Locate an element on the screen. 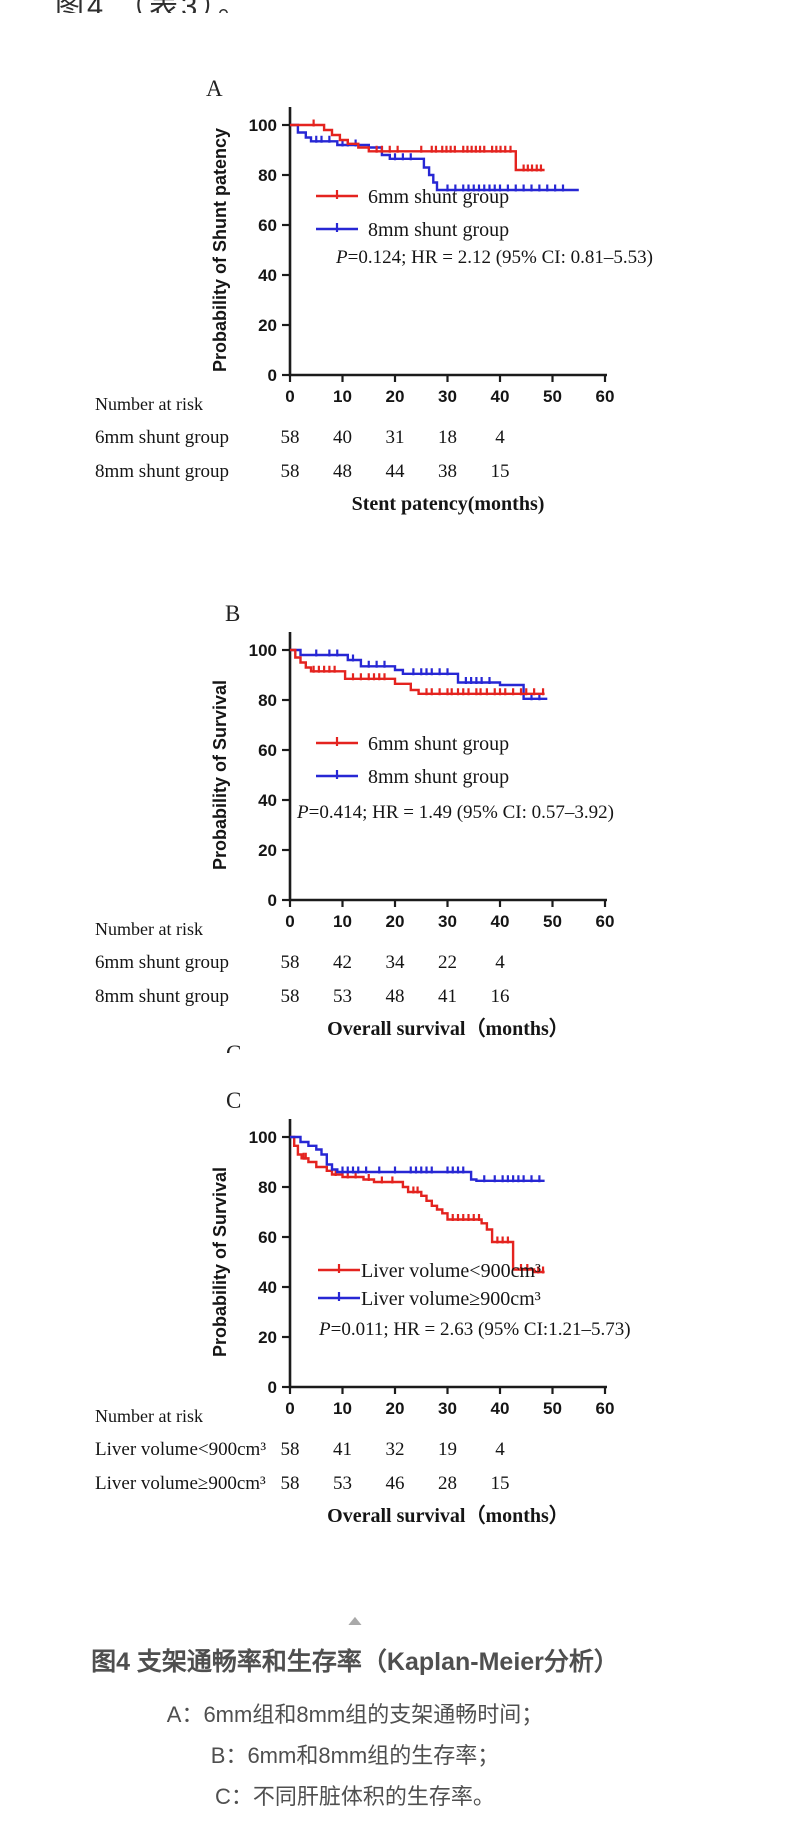 Image resolution: width=800 pixels, height=1831 pixels. clipped-panel-letter-span: C is located at coordinates (233, 1047).